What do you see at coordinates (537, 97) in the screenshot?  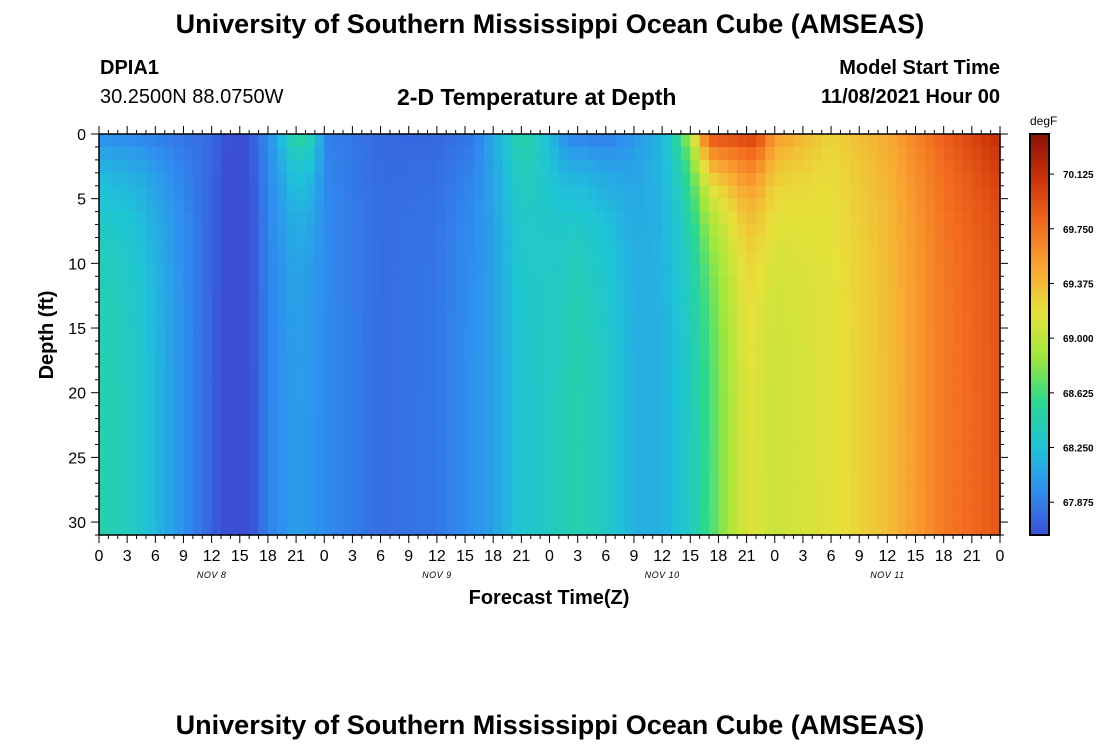 I see `chart-subtitle: 2-D Temperature at Depth` at bounding box center [537, 97].